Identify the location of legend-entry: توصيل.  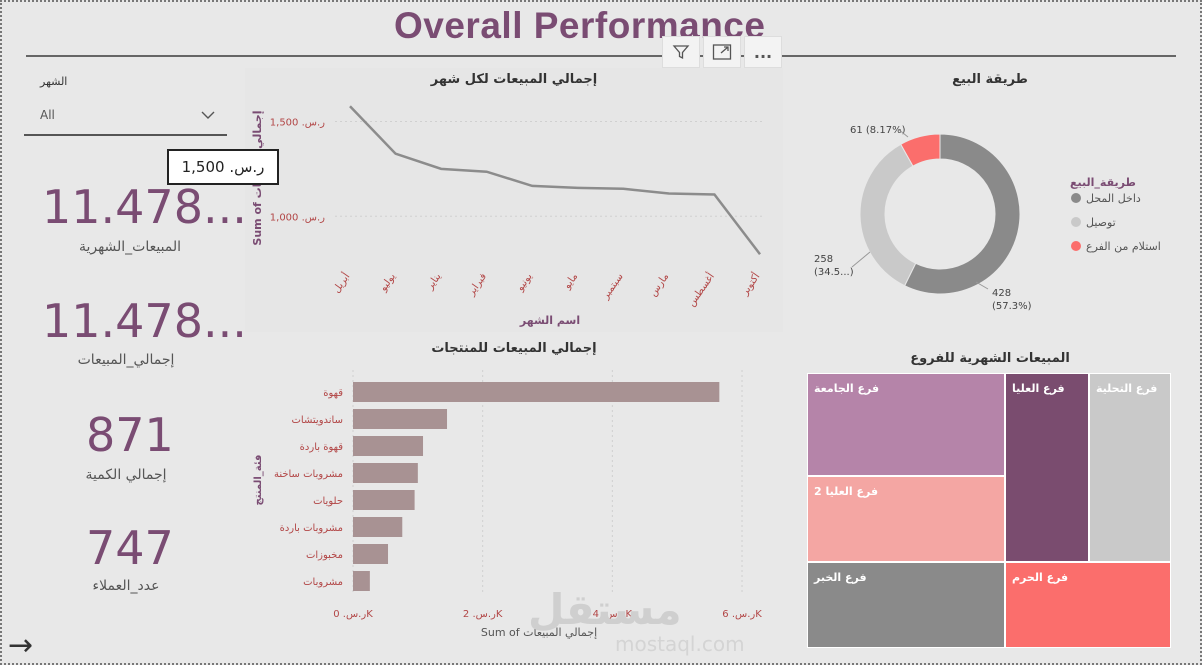
(1101, 222).